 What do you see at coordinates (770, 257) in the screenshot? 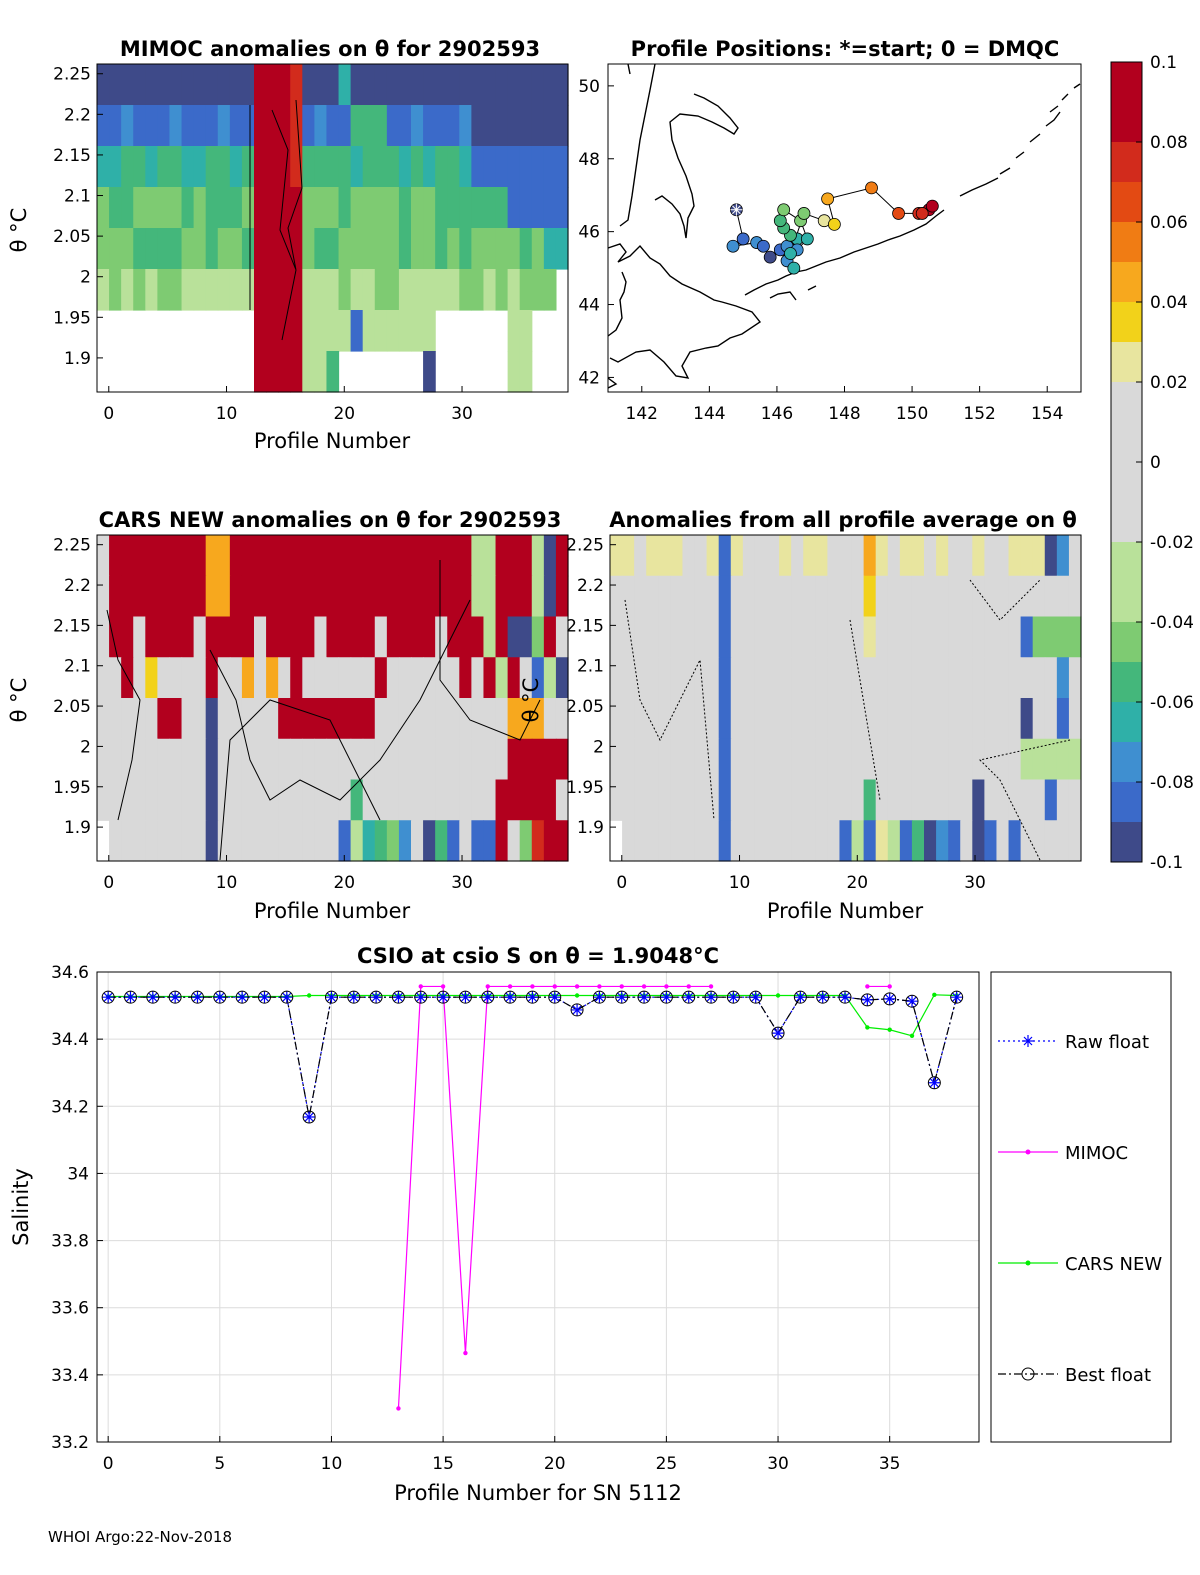
I see `profile-position-dot` at bounding box center [770, 257].